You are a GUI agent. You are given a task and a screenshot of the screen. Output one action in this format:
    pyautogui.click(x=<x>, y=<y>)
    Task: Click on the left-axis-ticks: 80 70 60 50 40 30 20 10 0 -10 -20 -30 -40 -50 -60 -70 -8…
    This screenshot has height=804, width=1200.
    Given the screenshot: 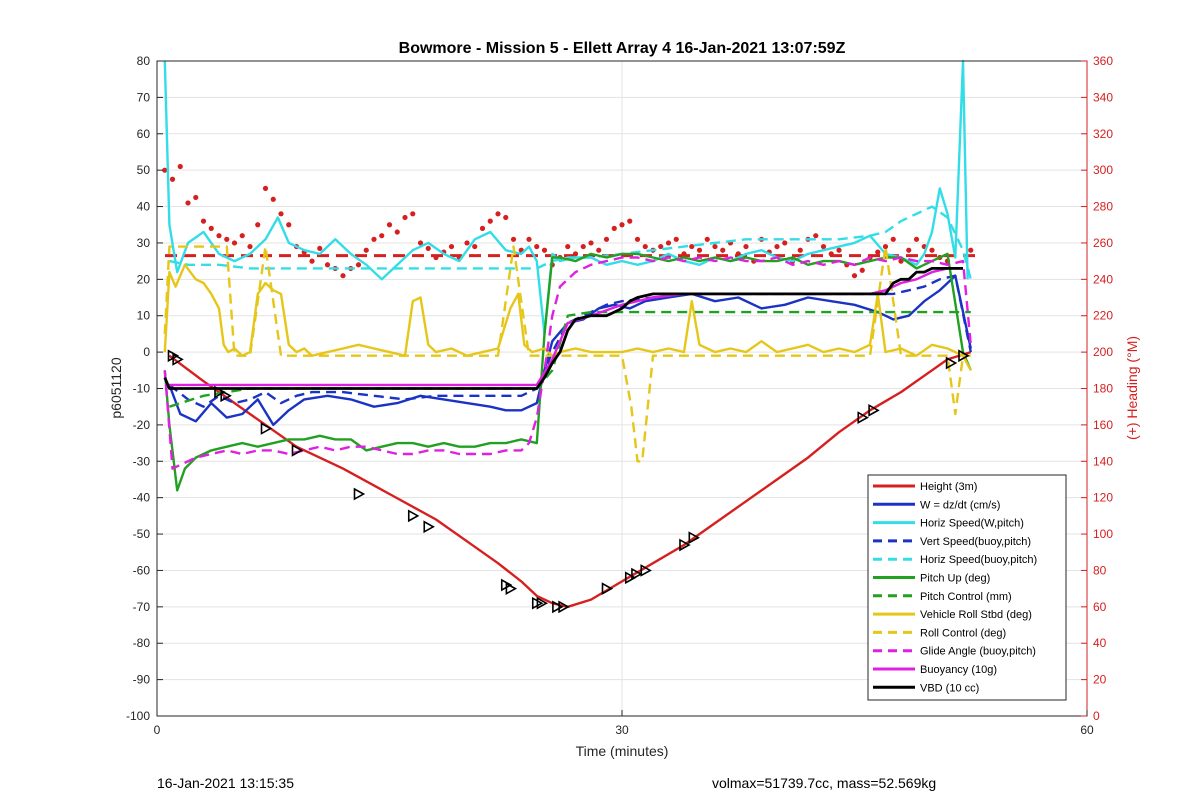 What is the action you would take?
    pyautogui.click(x=144, y=388)
    